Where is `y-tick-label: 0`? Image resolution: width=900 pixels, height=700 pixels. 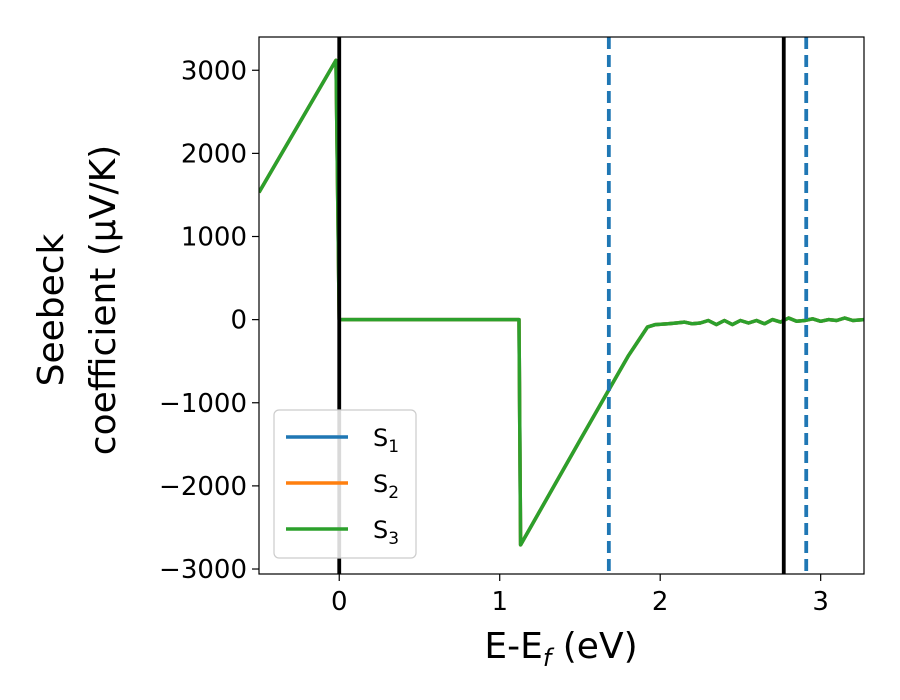
y-tick-label: 0 is located at coordinates (238, 321).